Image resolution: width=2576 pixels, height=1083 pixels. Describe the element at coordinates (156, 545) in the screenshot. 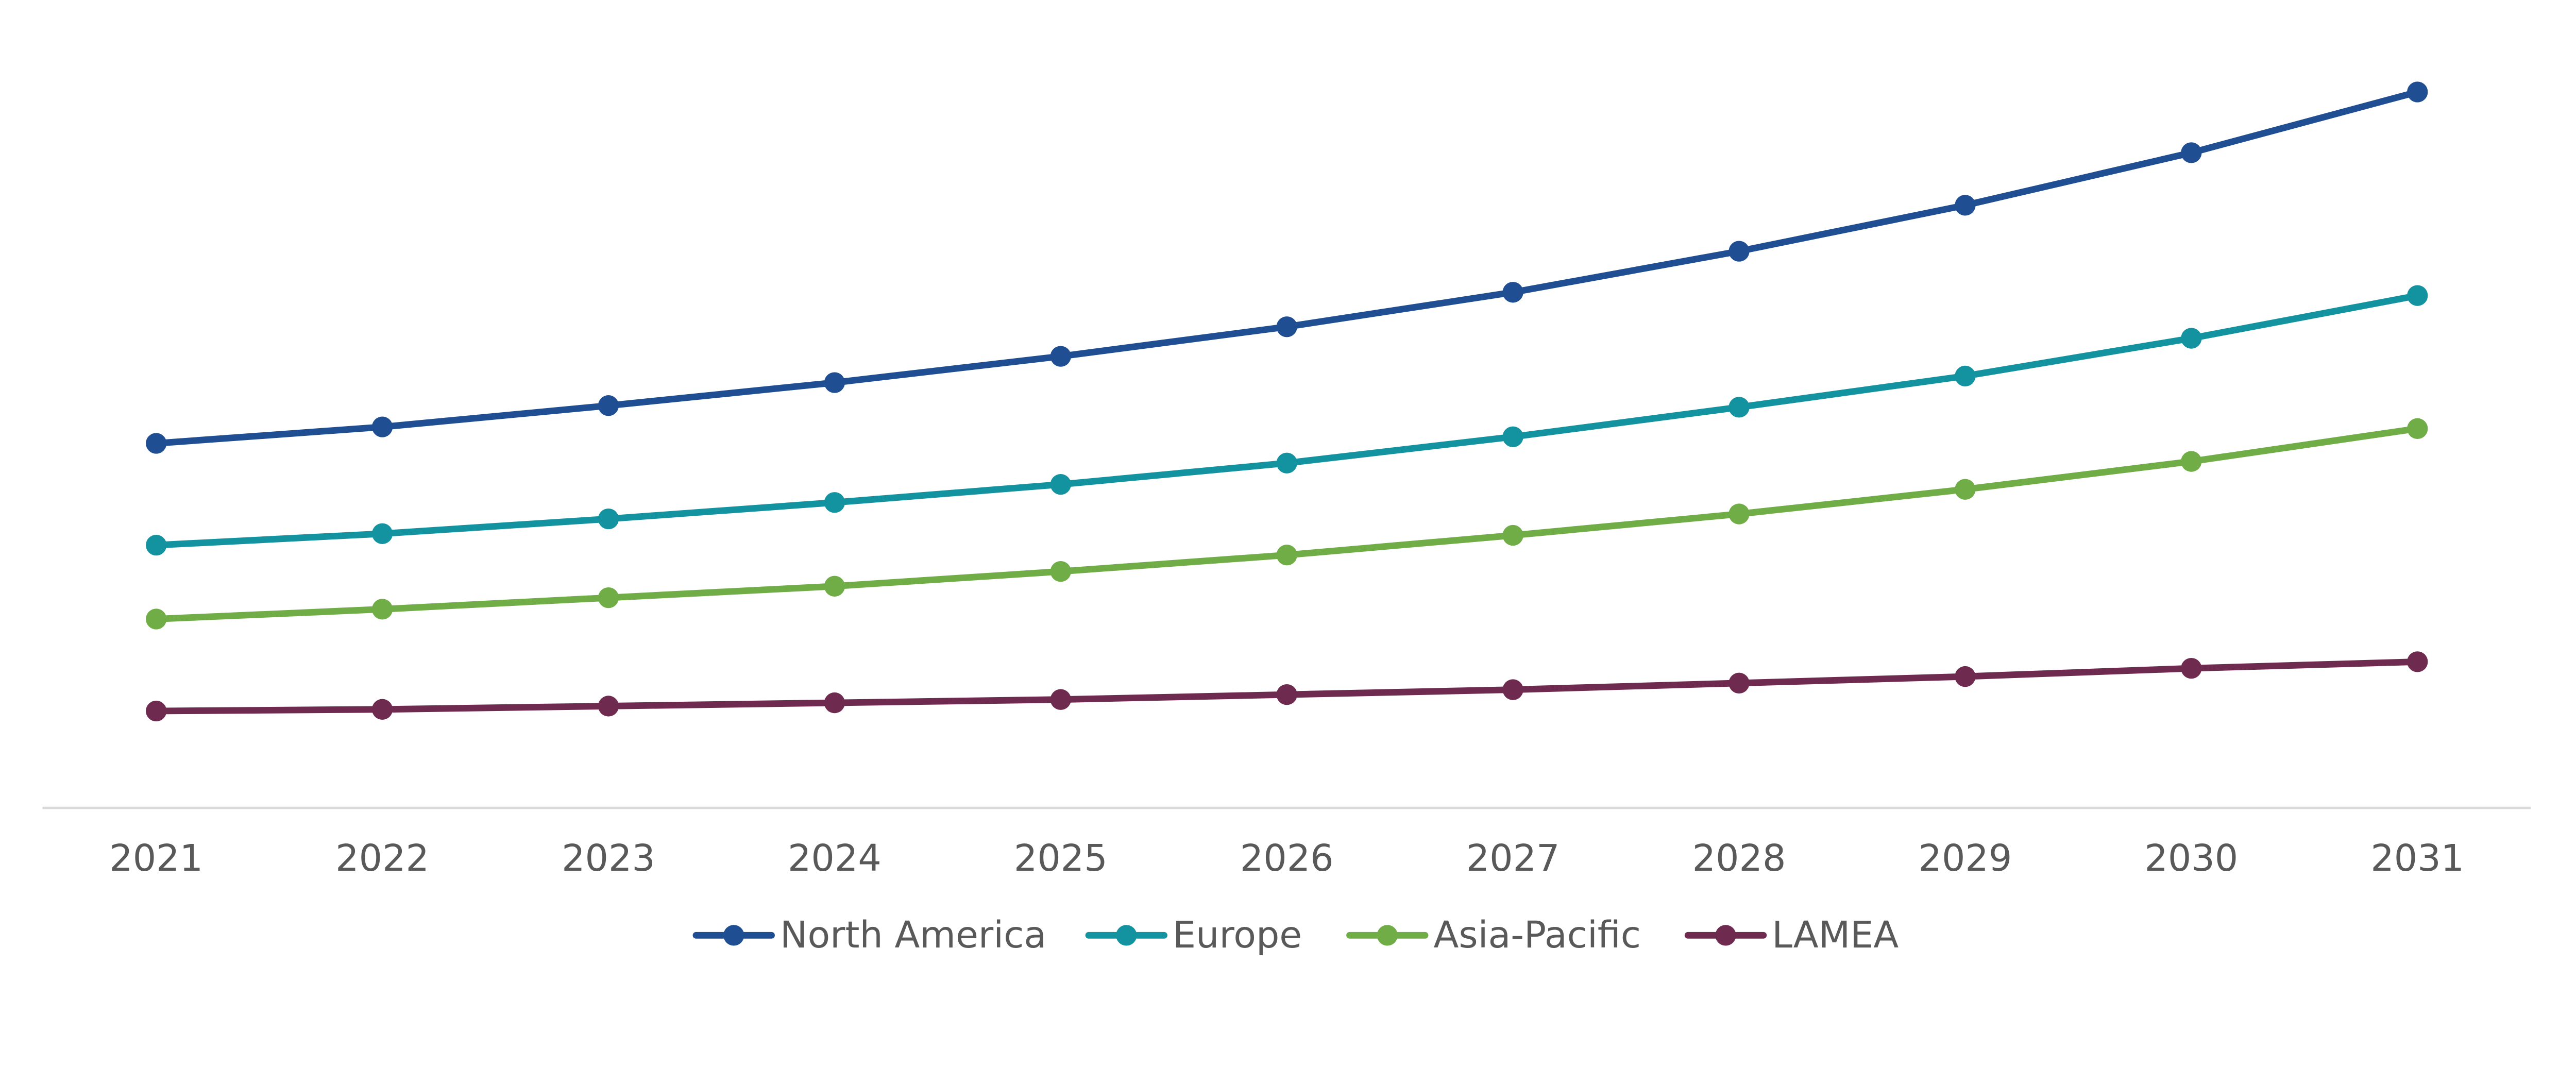

I see `data-point-europe-2021` at that location.